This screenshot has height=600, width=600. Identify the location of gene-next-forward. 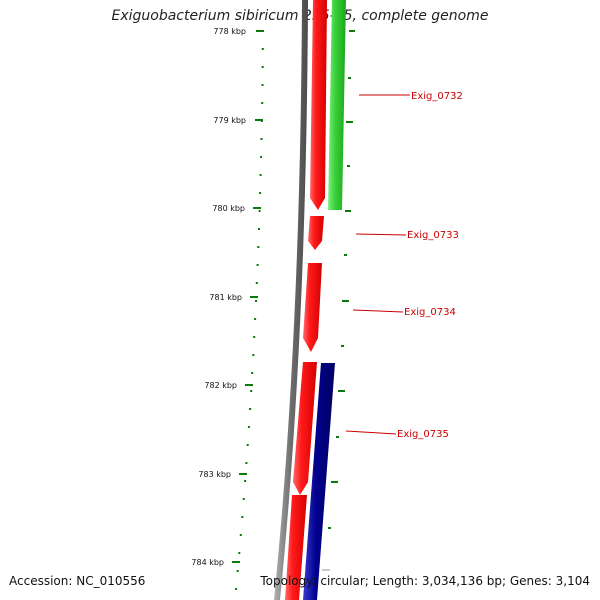
(296, 547).